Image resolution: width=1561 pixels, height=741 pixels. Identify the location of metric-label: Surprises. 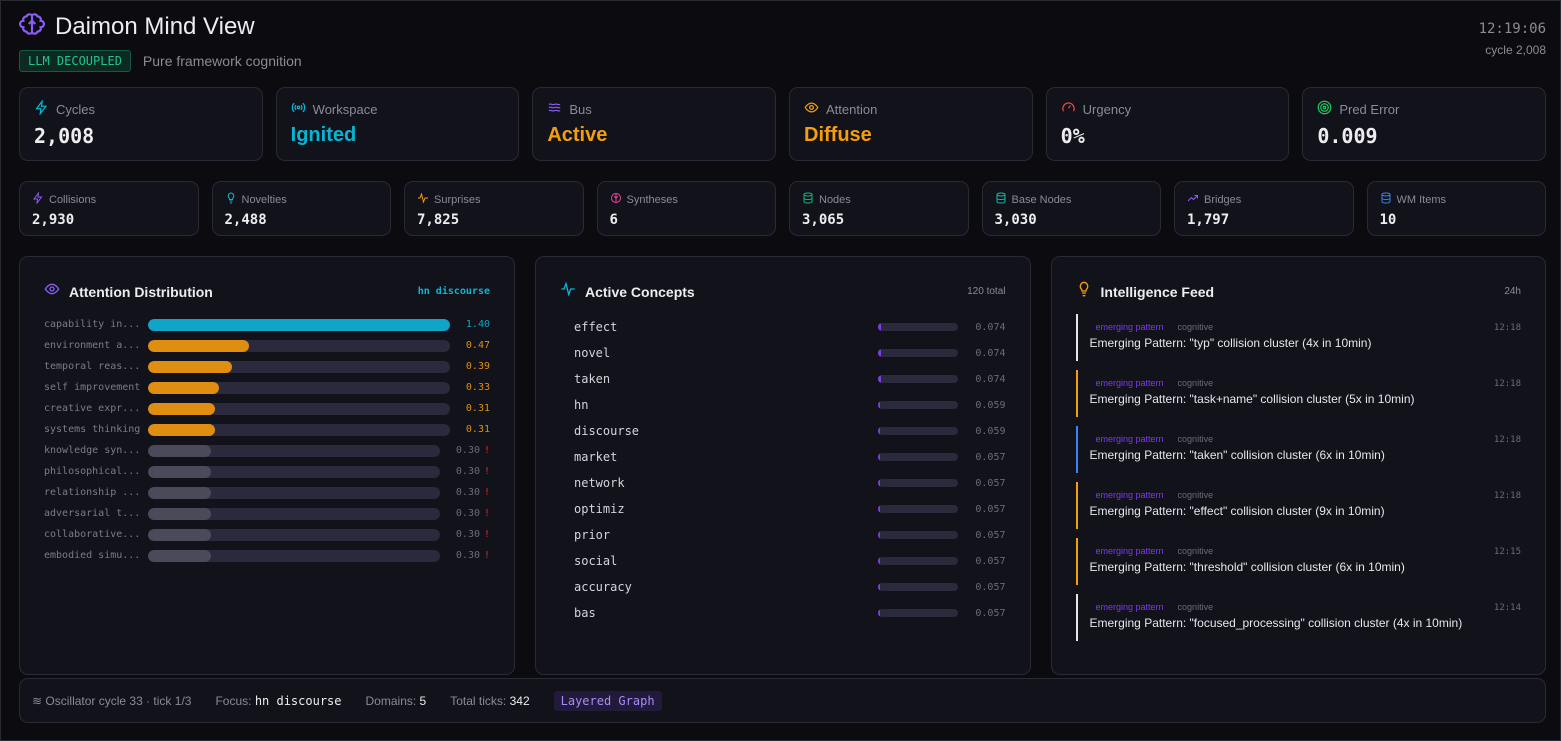
(457, 199).